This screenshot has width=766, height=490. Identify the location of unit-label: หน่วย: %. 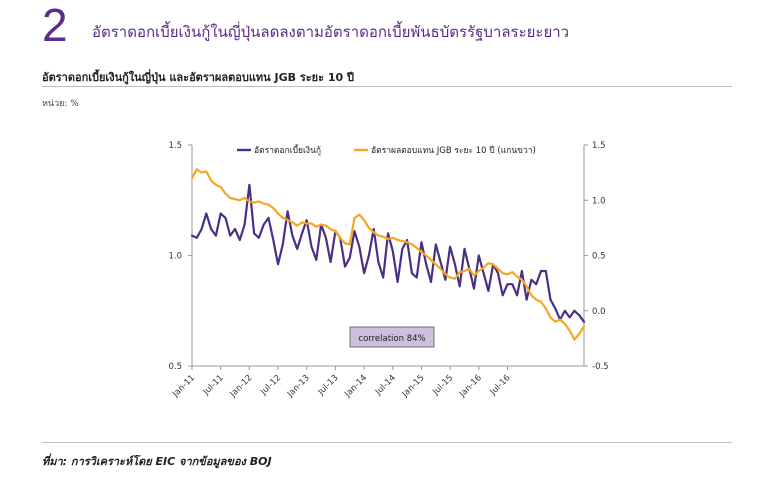
(60, 104).